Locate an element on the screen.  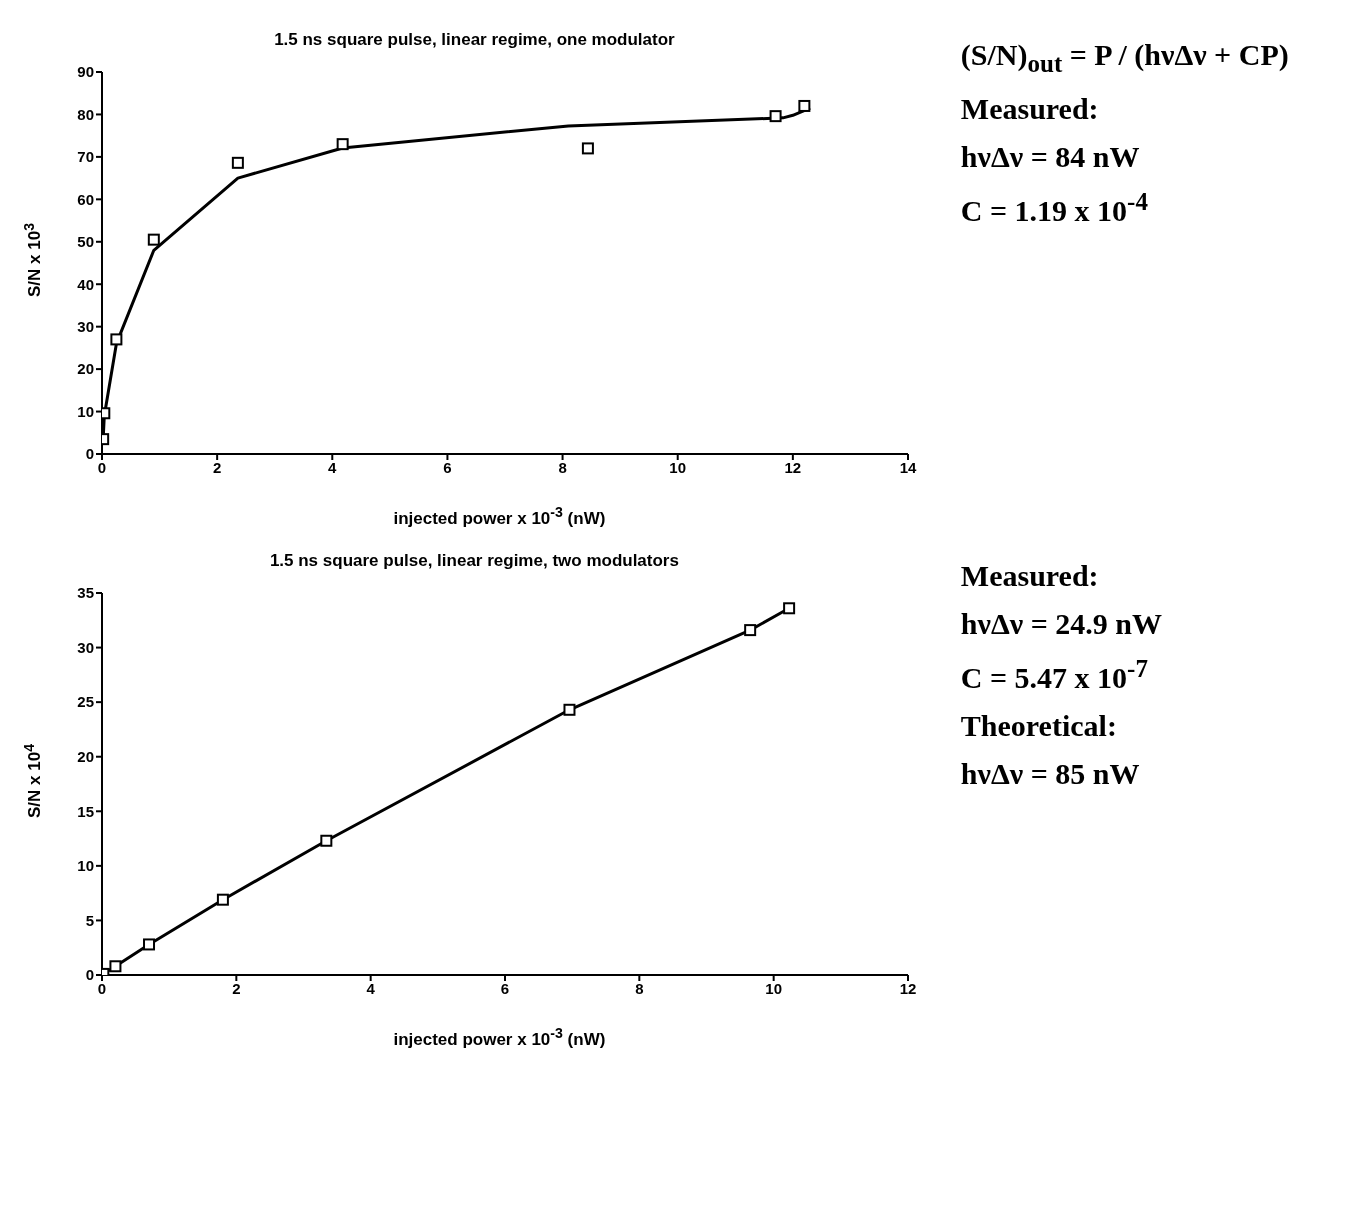
y-tick-label: 70 is located at coordinates (85, 157).